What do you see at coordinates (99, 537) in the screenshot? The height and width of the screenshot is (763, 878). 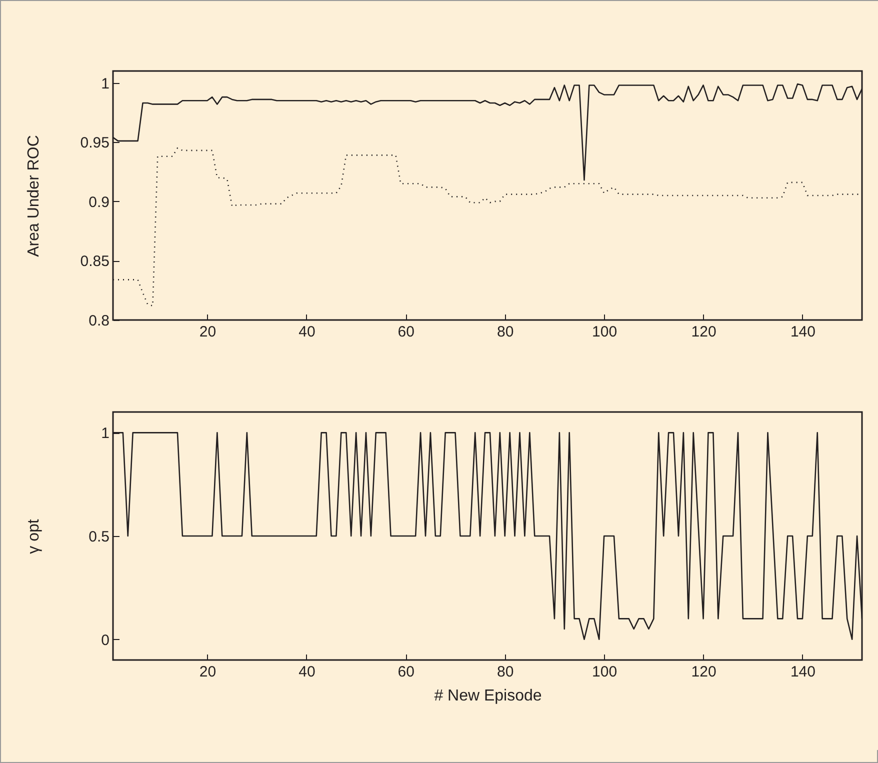 I see `y-tick-label: 0.5` at bounding box center [99, 537].